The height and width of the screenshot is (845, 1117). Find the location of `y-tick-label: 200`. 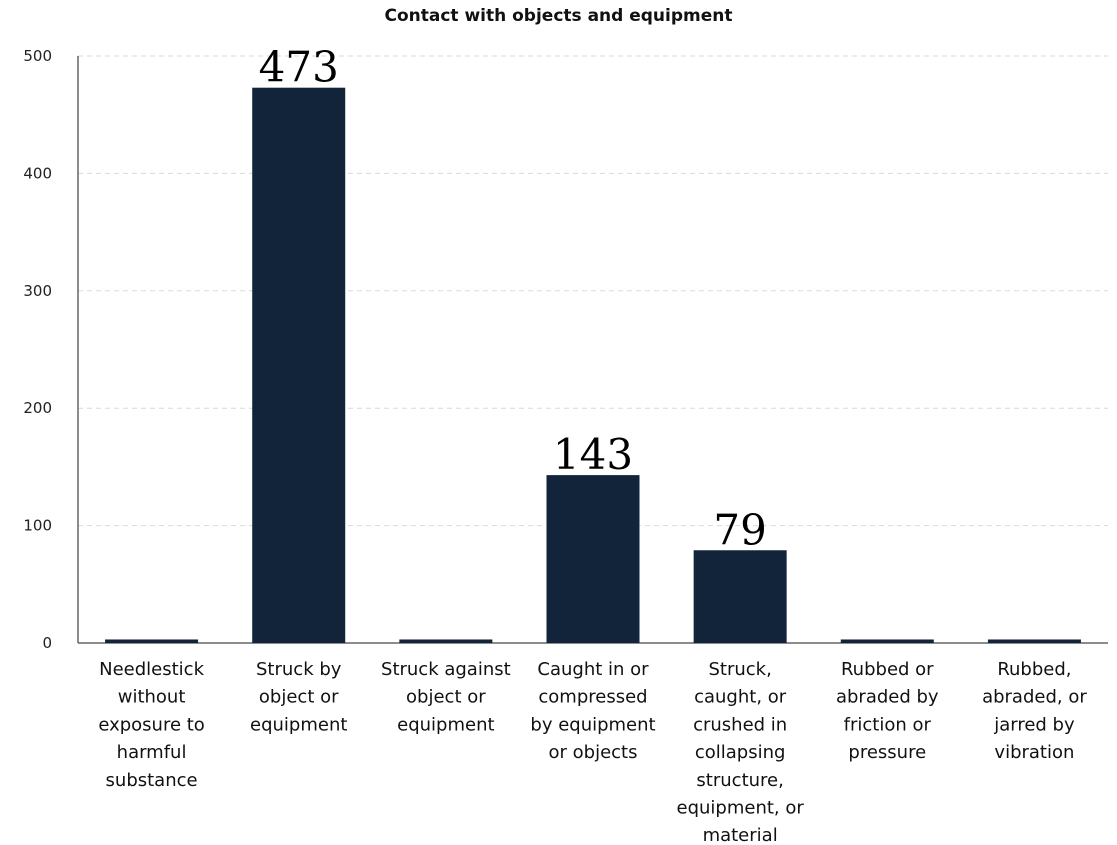

y-tick-label: 200 is located at coordinates (37, 408).